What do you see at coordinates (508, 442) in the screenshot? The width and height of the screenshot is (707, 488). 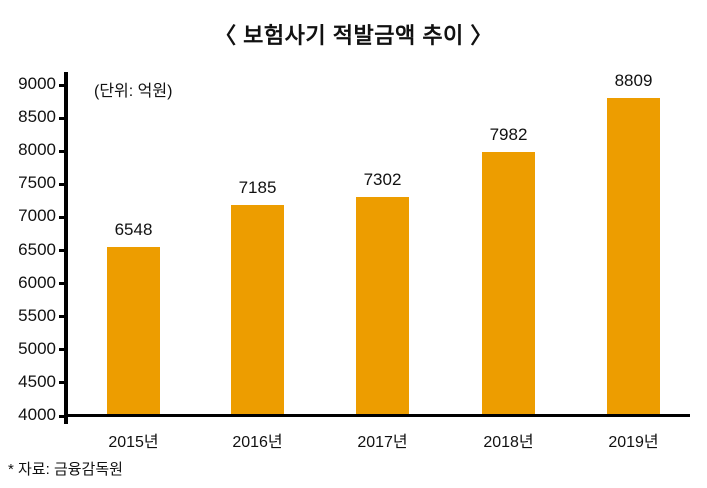 I see `x-category-label: 2018년` at bounding box center [508, 442].